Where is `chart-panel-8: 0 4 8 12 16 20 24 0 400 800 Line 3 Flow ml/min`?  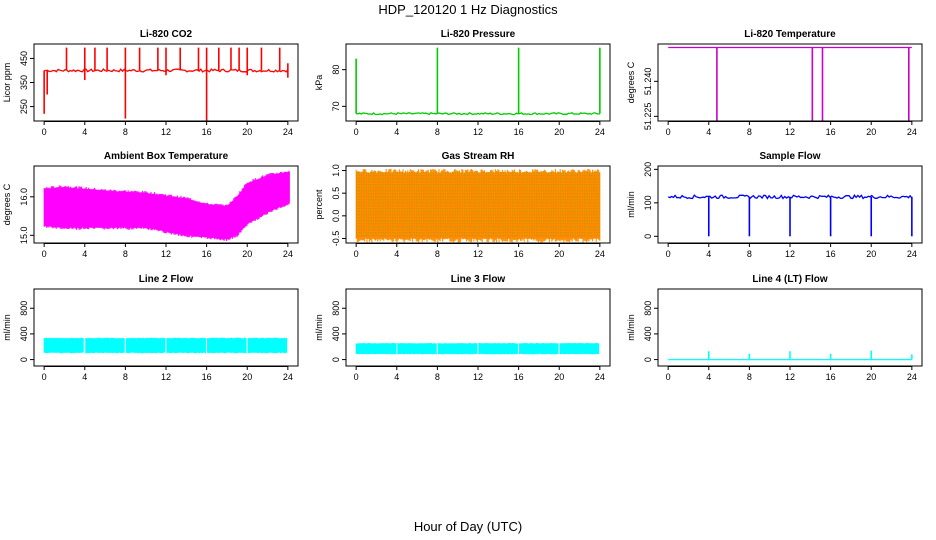
chart-panel-8: 0 4 8 12 16 20 24 0 400 800 Line 3 Flow ml/min is located at coordinates (462, 328).